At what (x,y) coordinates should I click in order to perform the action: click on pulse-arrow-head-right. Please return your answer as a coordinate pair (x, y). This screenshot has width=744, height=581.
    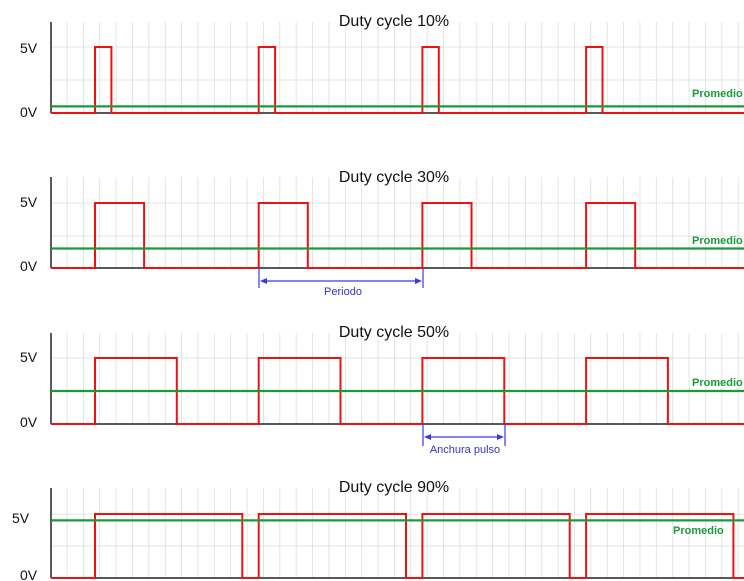
    Looking at the image, I should click on (500, 437).